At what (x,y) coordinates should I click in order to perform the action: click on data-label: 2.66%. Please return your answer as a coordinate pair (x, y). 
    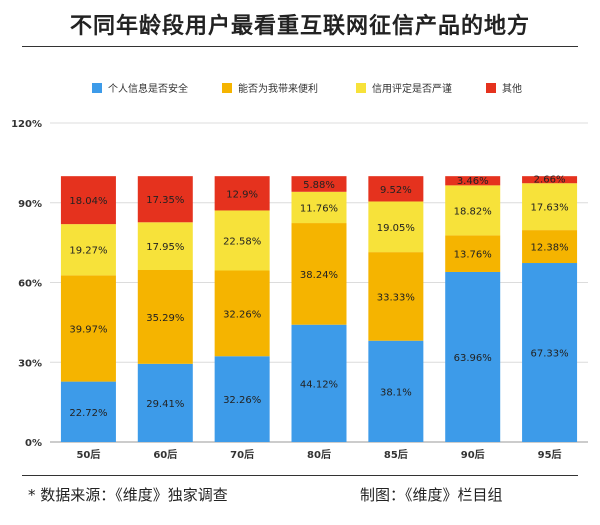
    Looking at the image, I should click on (550, 180).